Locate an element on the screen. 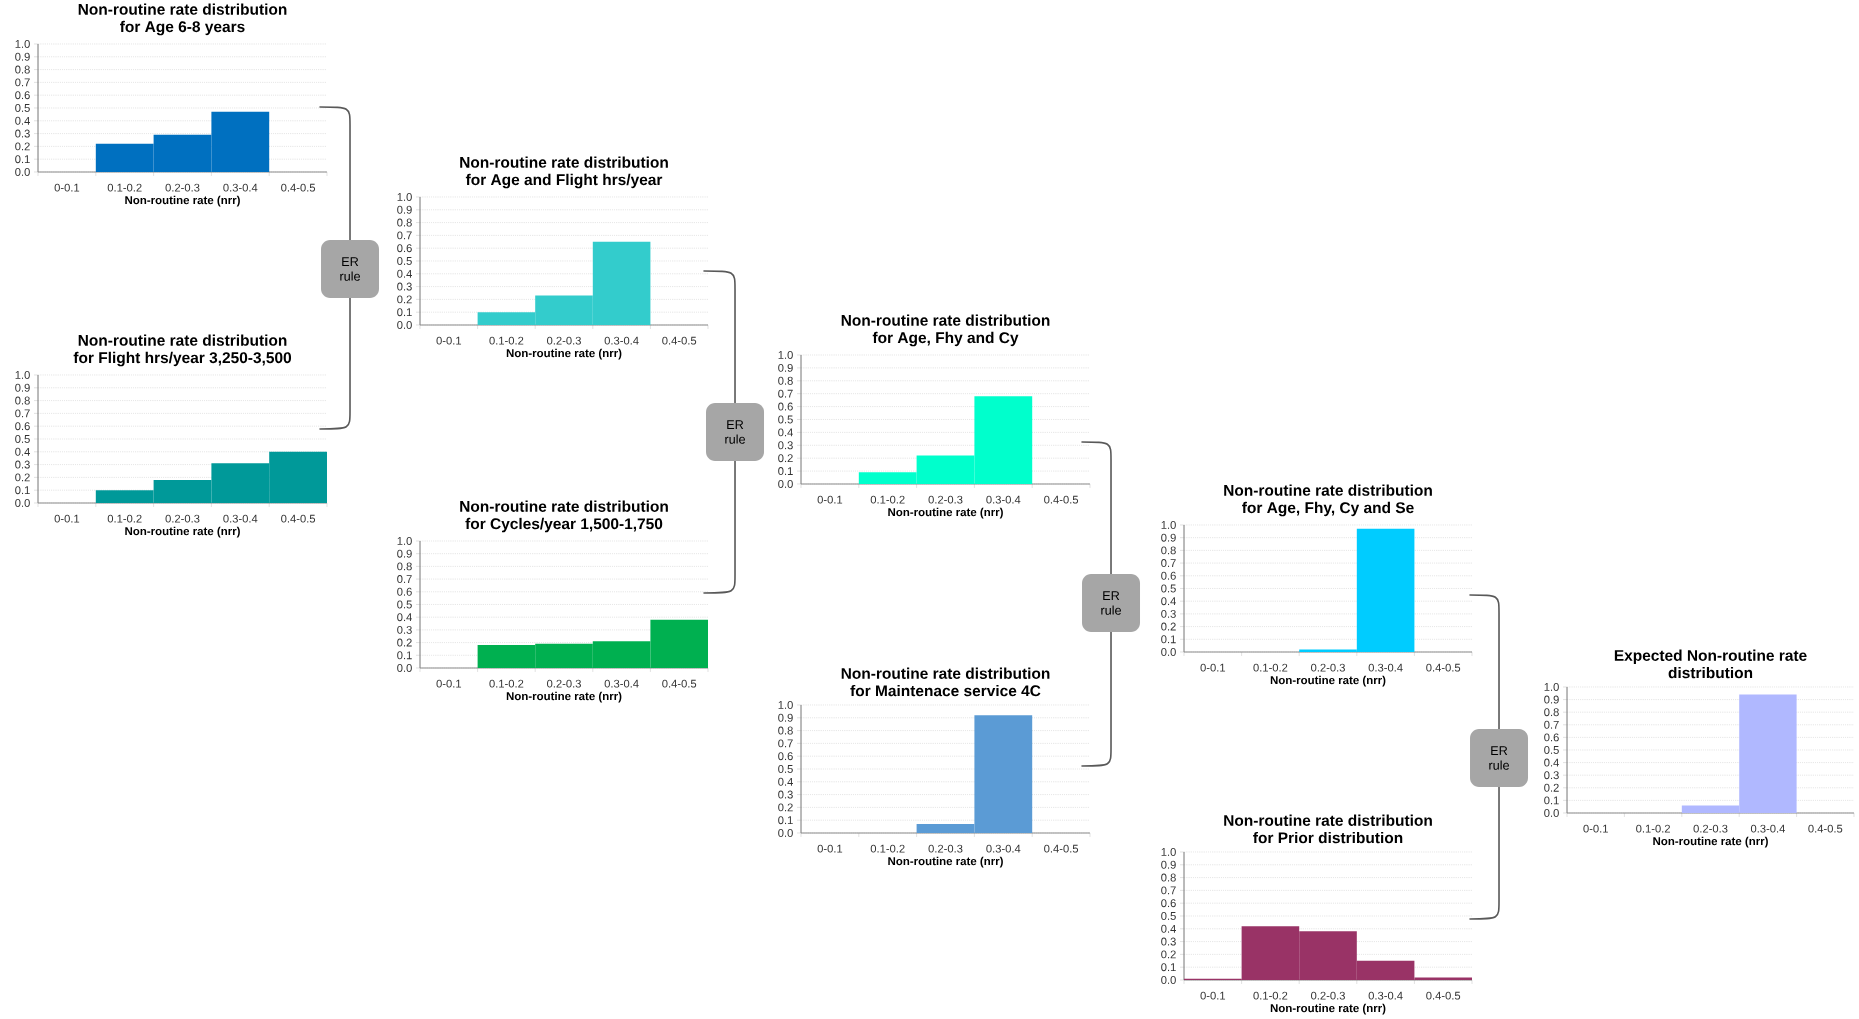  chart-subtitle: for Age 6-8 years is located at coordinates (182, 28).